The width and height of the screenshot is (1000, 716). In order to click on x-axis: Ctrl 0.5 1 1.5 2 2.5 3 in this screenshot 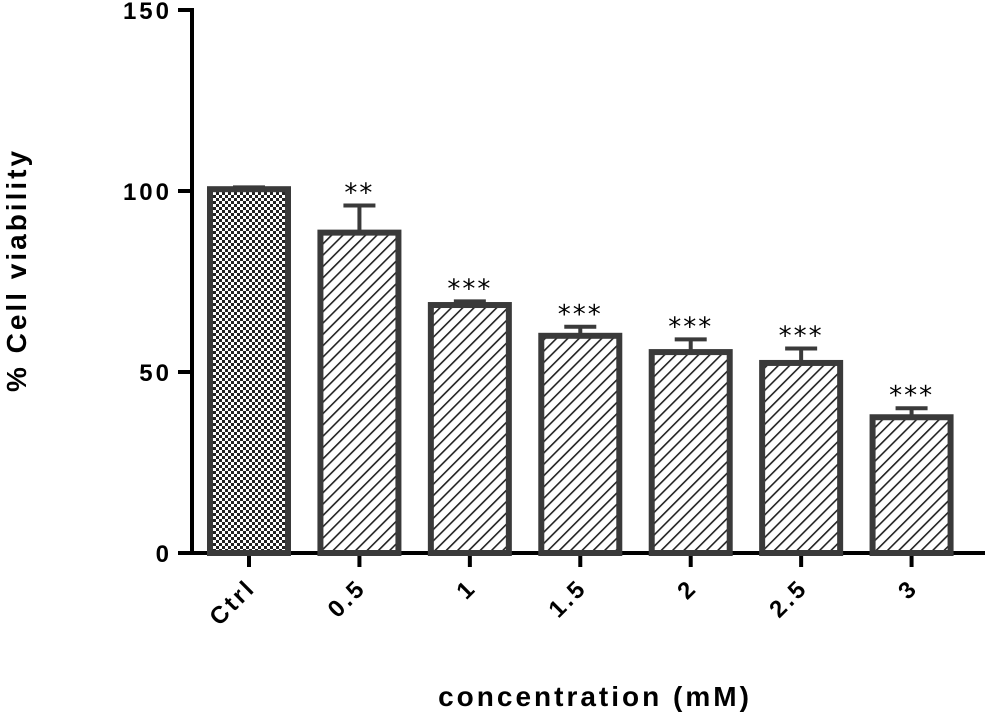, I will do `click(587, 591)`.